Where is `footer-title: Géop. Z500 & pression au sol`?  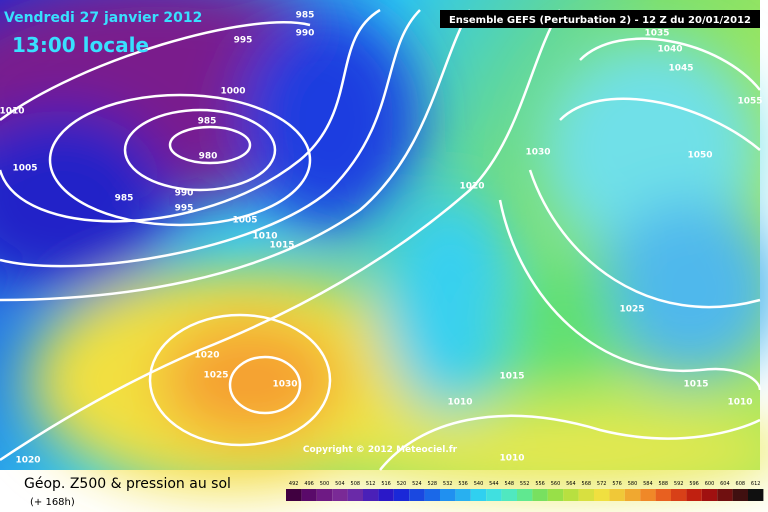 footer-title: Géop. Z500 & pression au sol is located at coordinates (127, 484).